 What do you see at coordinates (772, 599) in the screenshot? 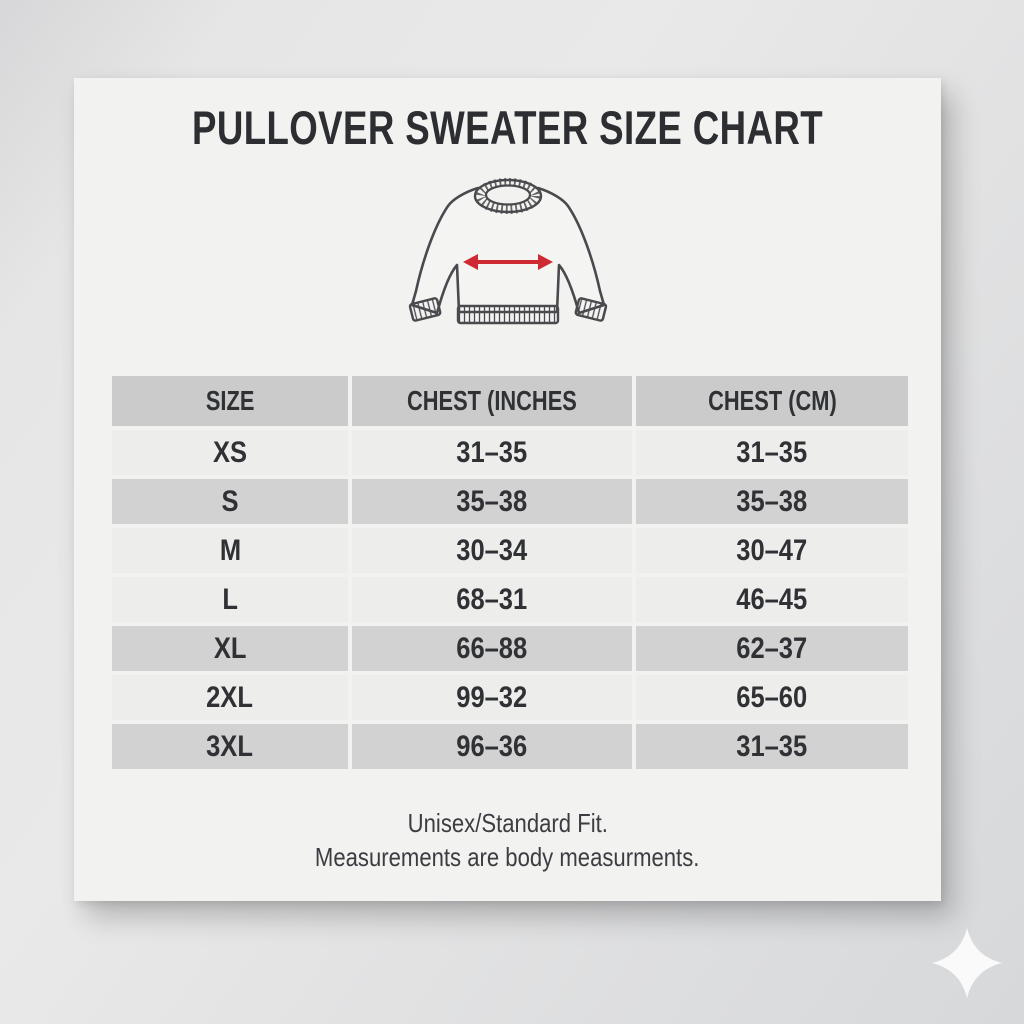
I see `row-l-chest-cm: 46–45` at bounding box center [772, 599].